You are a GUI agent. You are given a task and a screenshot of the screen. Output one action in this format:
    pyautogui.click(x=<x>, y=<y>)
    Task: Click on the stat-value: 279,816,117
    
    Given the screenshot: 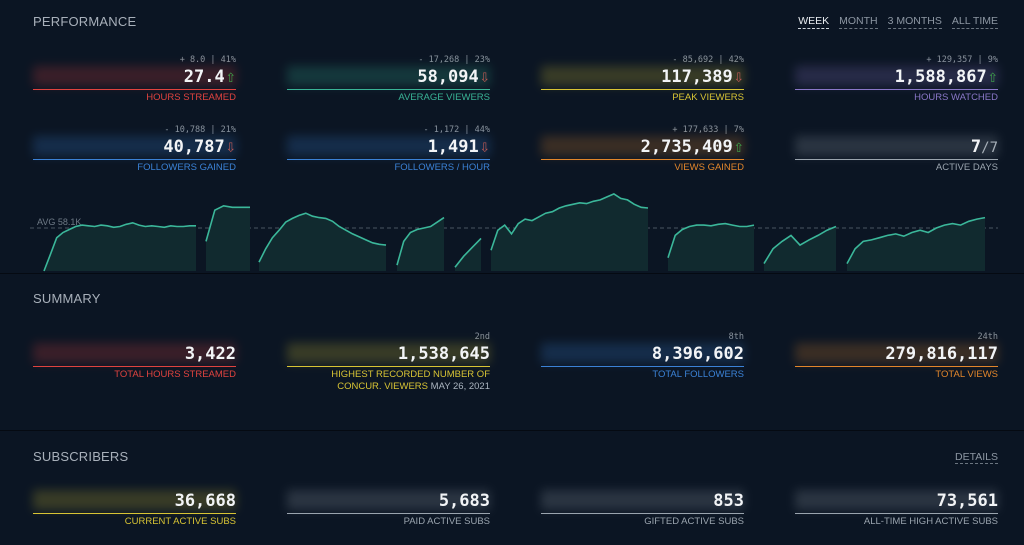 What is the action you would take?
    pyautogui.click(x=896, y=354)
    